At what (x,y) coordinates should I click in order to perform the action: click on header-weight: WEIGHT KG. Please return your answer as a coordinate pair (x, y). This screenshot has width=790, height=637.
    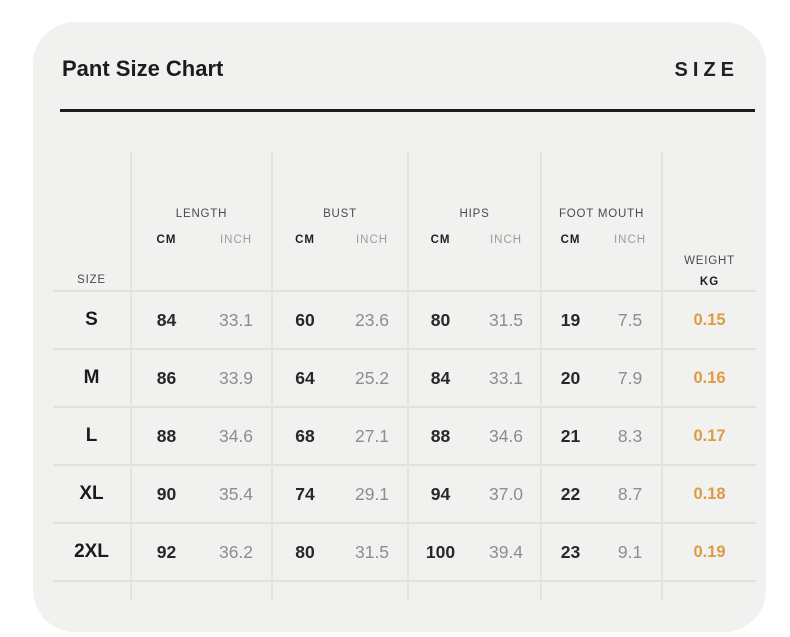
    Looking at the image, I should click on (709, 221).